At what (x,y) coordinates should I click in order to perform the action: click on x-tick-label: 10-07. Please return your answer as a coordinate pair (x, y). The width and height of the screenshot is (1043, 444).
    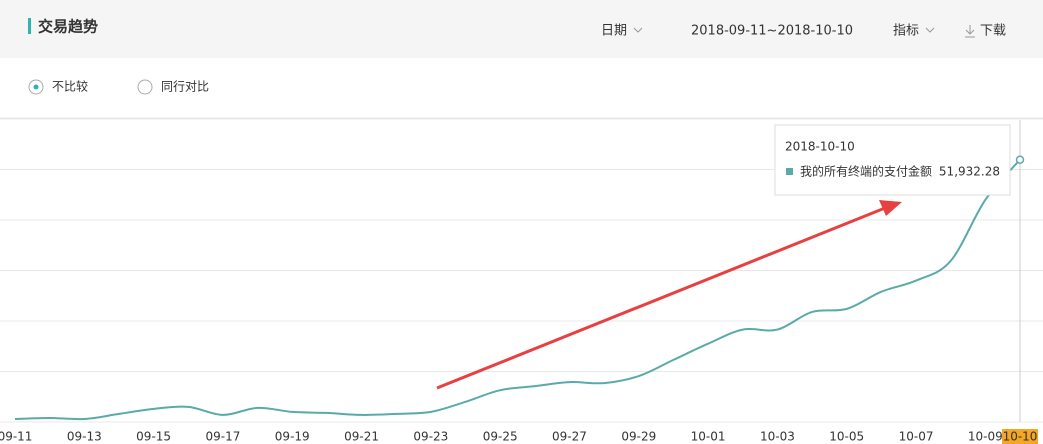
    Looking at the image, I should click on (916, 437).